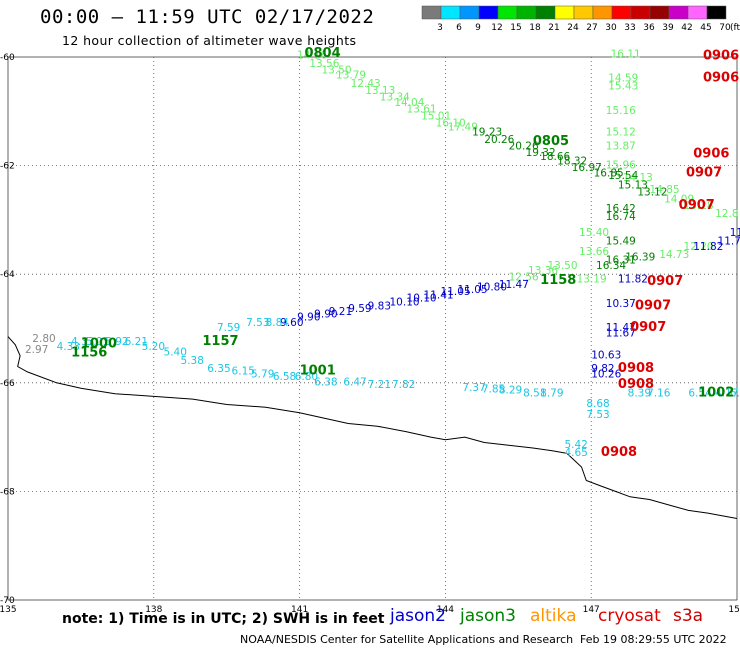 The width and height of the screenshot is (740, 650). I want to click on swh-value-label: 16.11, so click(626, 55).